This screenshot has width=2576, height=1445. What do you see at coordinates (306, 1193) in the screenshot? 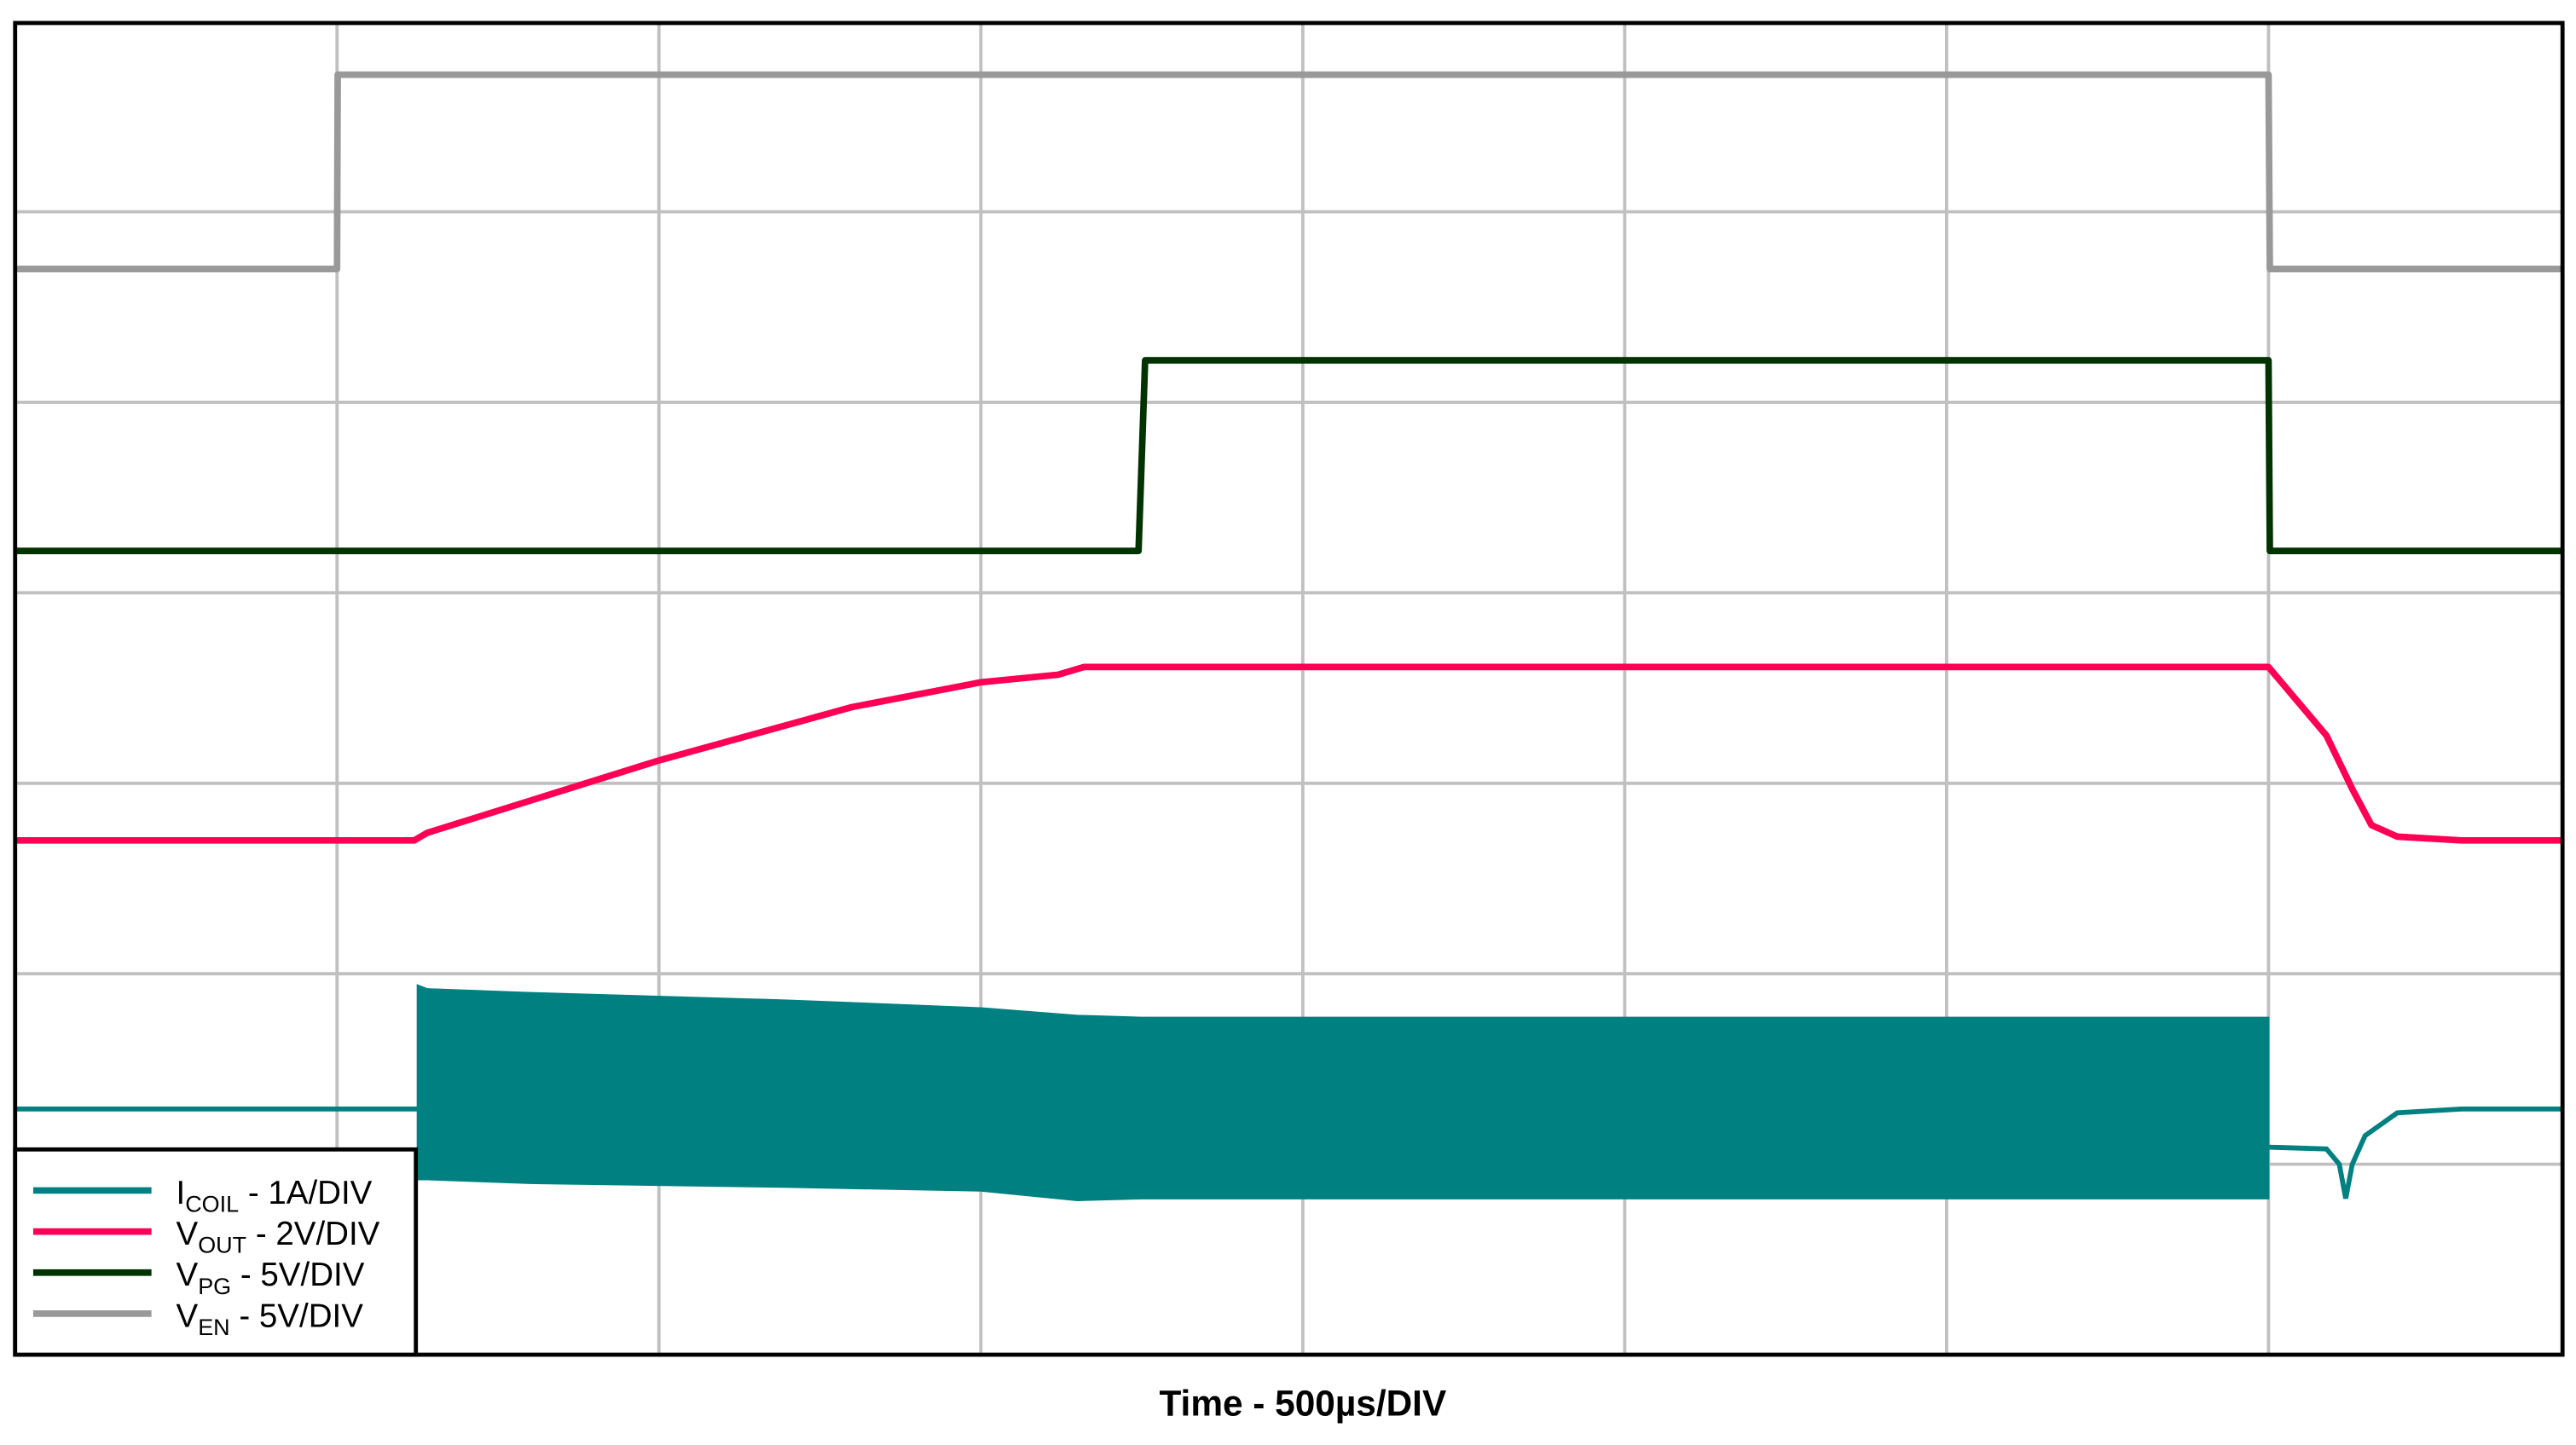
I see `legend-scale: - 1A/DIV` at bounding box center [306, 1193].